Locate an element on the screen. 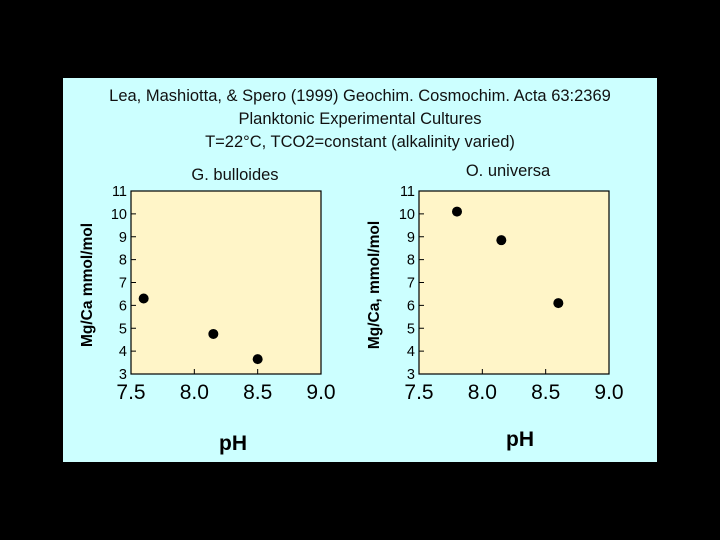  chart2-x-tick-label: 7.5 is located at coordinates (418, 392).